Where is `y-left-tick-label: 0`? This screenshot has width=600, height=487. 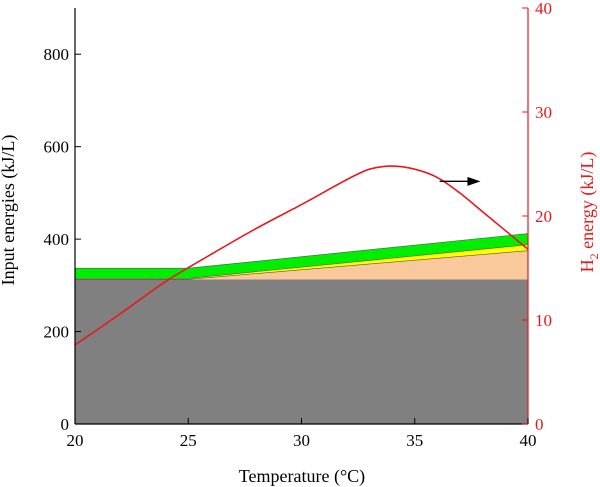 y-left-tick-label: 0 is located at coordinates (65, 424).